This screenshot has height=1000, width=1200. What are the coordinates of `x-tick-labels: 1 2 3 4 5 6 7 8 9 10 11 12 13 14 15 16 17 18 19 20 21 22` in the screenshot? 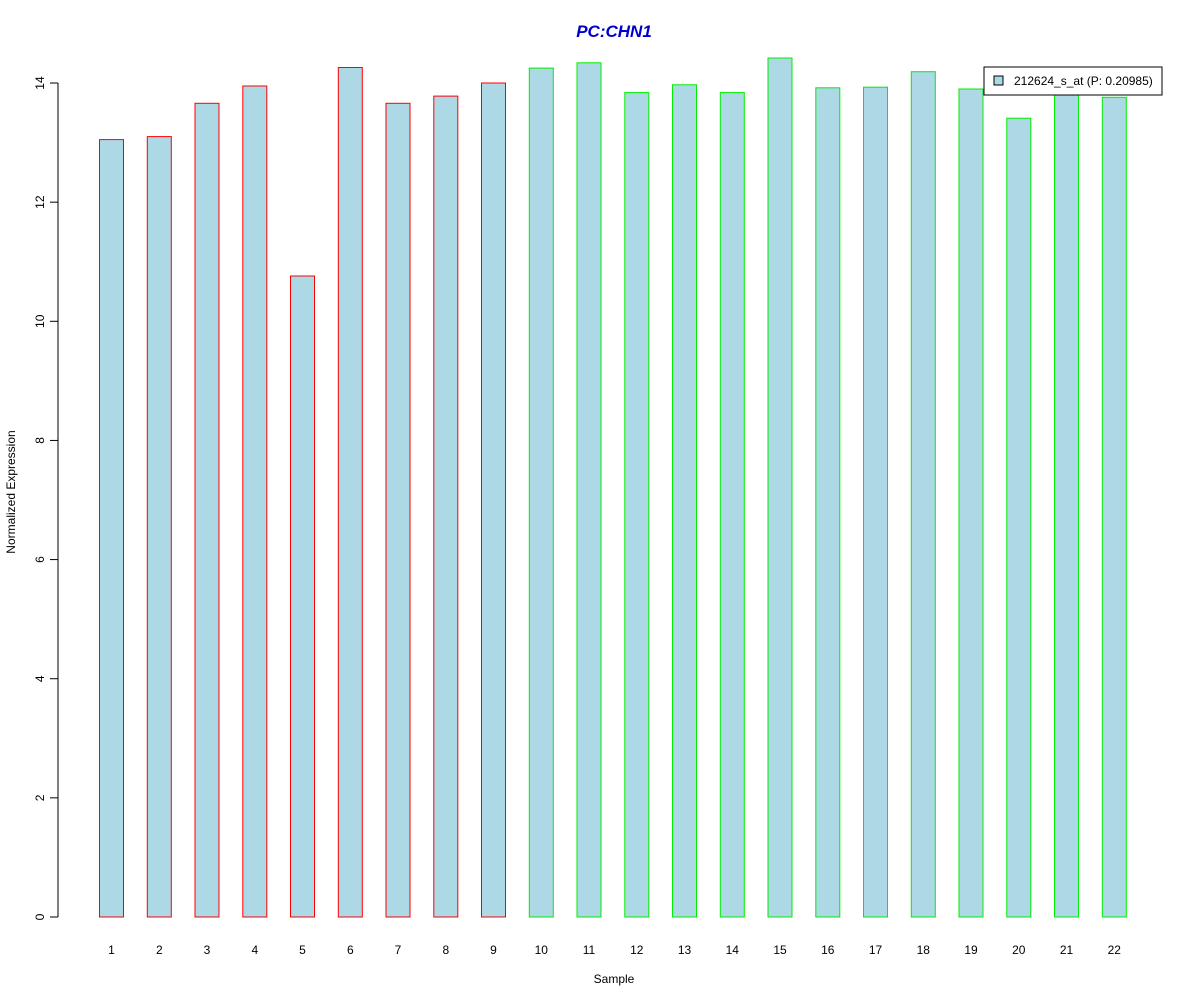 It's located at (614, 950).